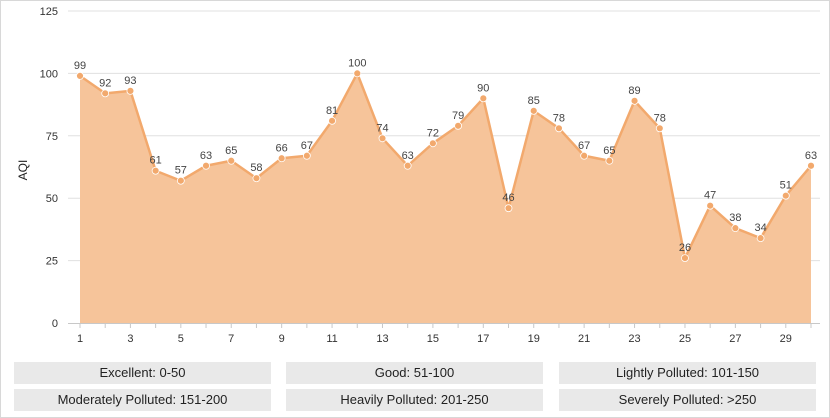 The image size is (830, 418). I want to click on data-label: 61, so click(155, 161).